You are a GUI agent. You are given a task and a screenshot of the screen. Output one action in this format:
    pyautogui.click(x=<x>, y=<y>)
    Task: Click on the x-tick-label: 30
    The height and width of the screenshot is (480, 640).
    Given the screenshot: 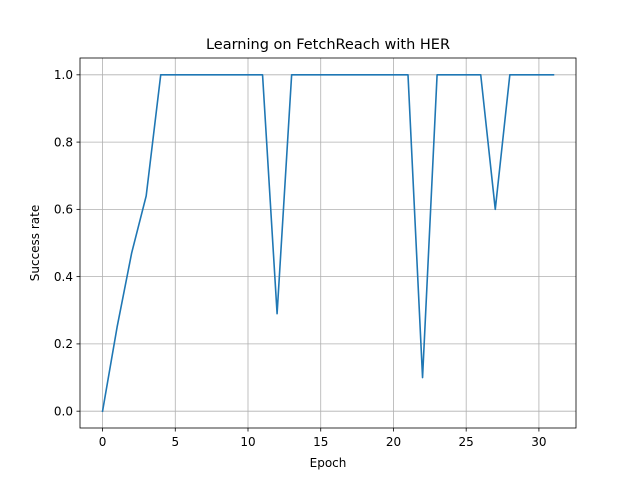 What is the action you would take?
    pyautogui.click(x=538, y=442)
    